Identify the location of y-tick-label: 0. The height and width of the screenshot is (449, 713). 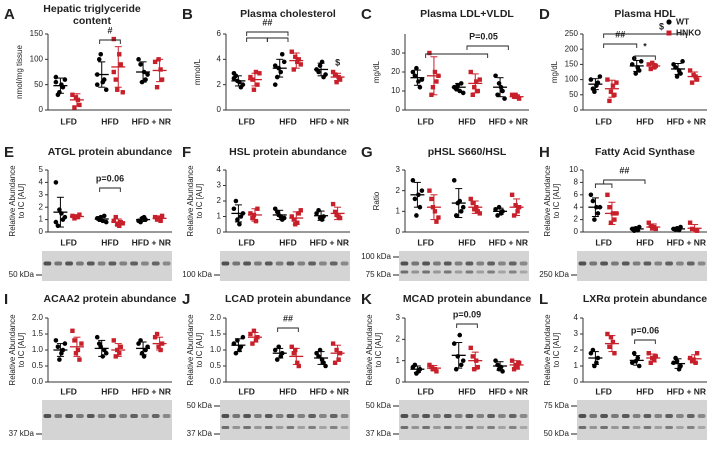
(576, 381).